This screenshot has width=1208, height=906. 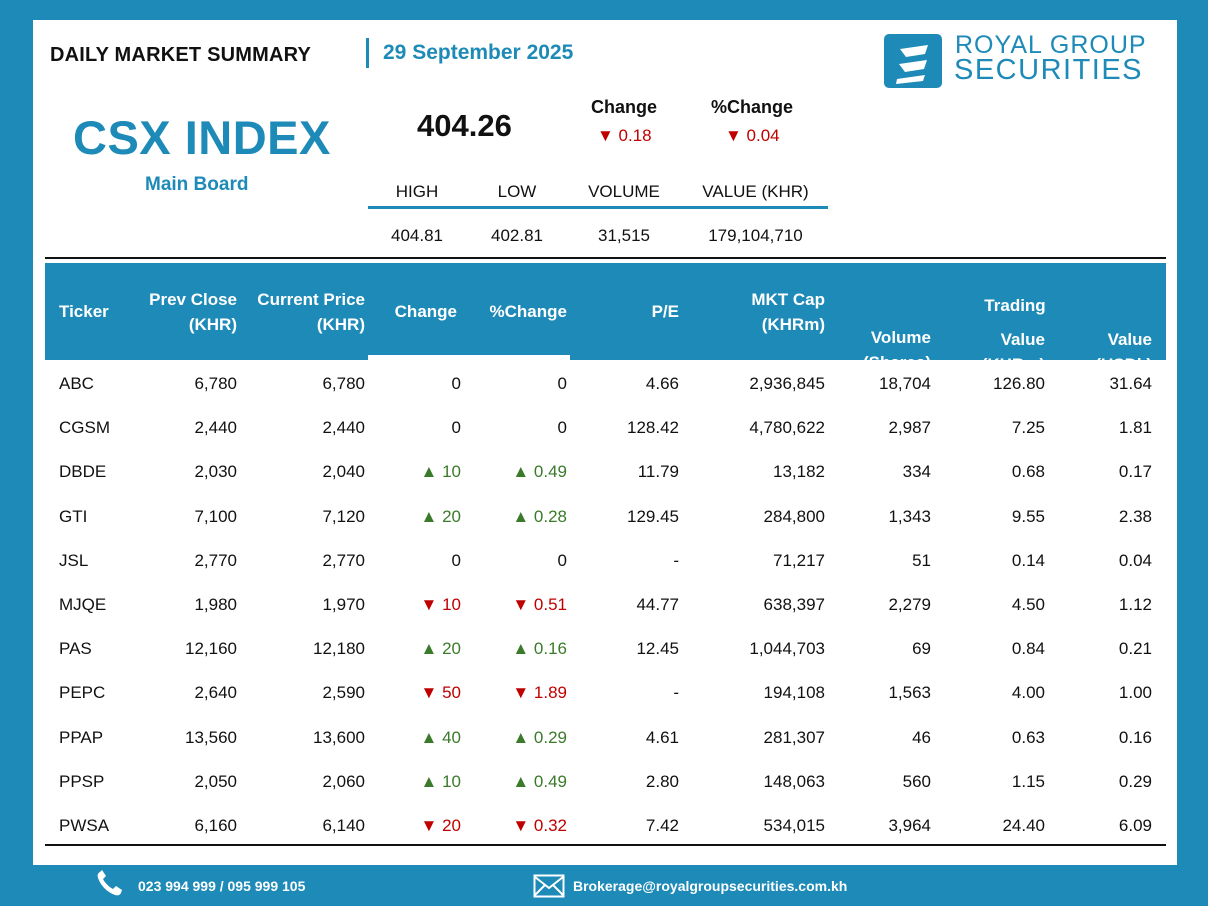 I want to click on cell-change: ▲ 10, so click(x=440, y=781).